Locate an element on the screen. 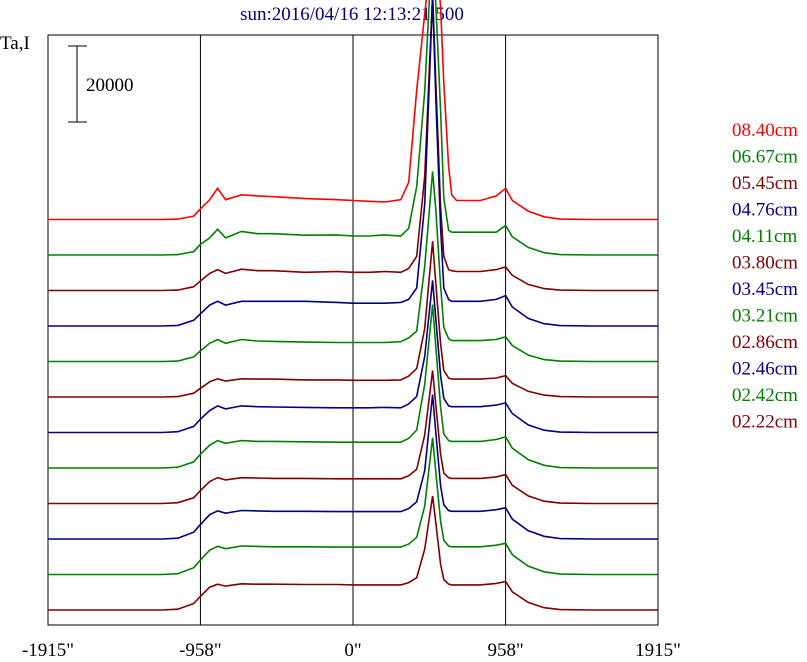 The width and height of the screenshot is (807, 662). chart-title: sun:2016/04/16 12:13:21.500 is located at coordinates (352, 14).